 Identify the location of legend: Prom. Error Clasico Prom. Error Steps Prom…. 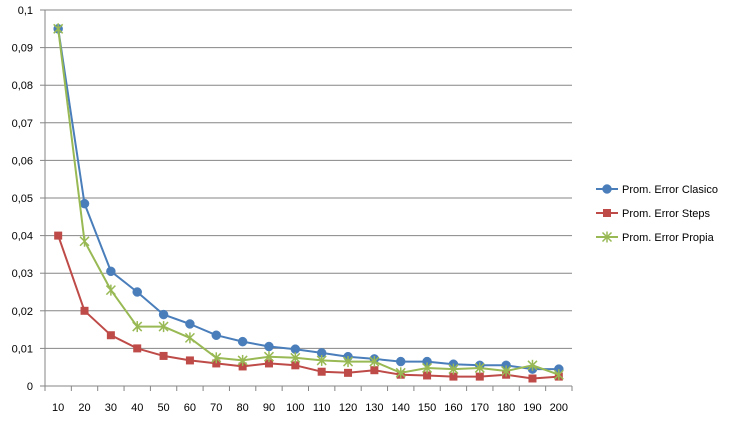
(657, 214).